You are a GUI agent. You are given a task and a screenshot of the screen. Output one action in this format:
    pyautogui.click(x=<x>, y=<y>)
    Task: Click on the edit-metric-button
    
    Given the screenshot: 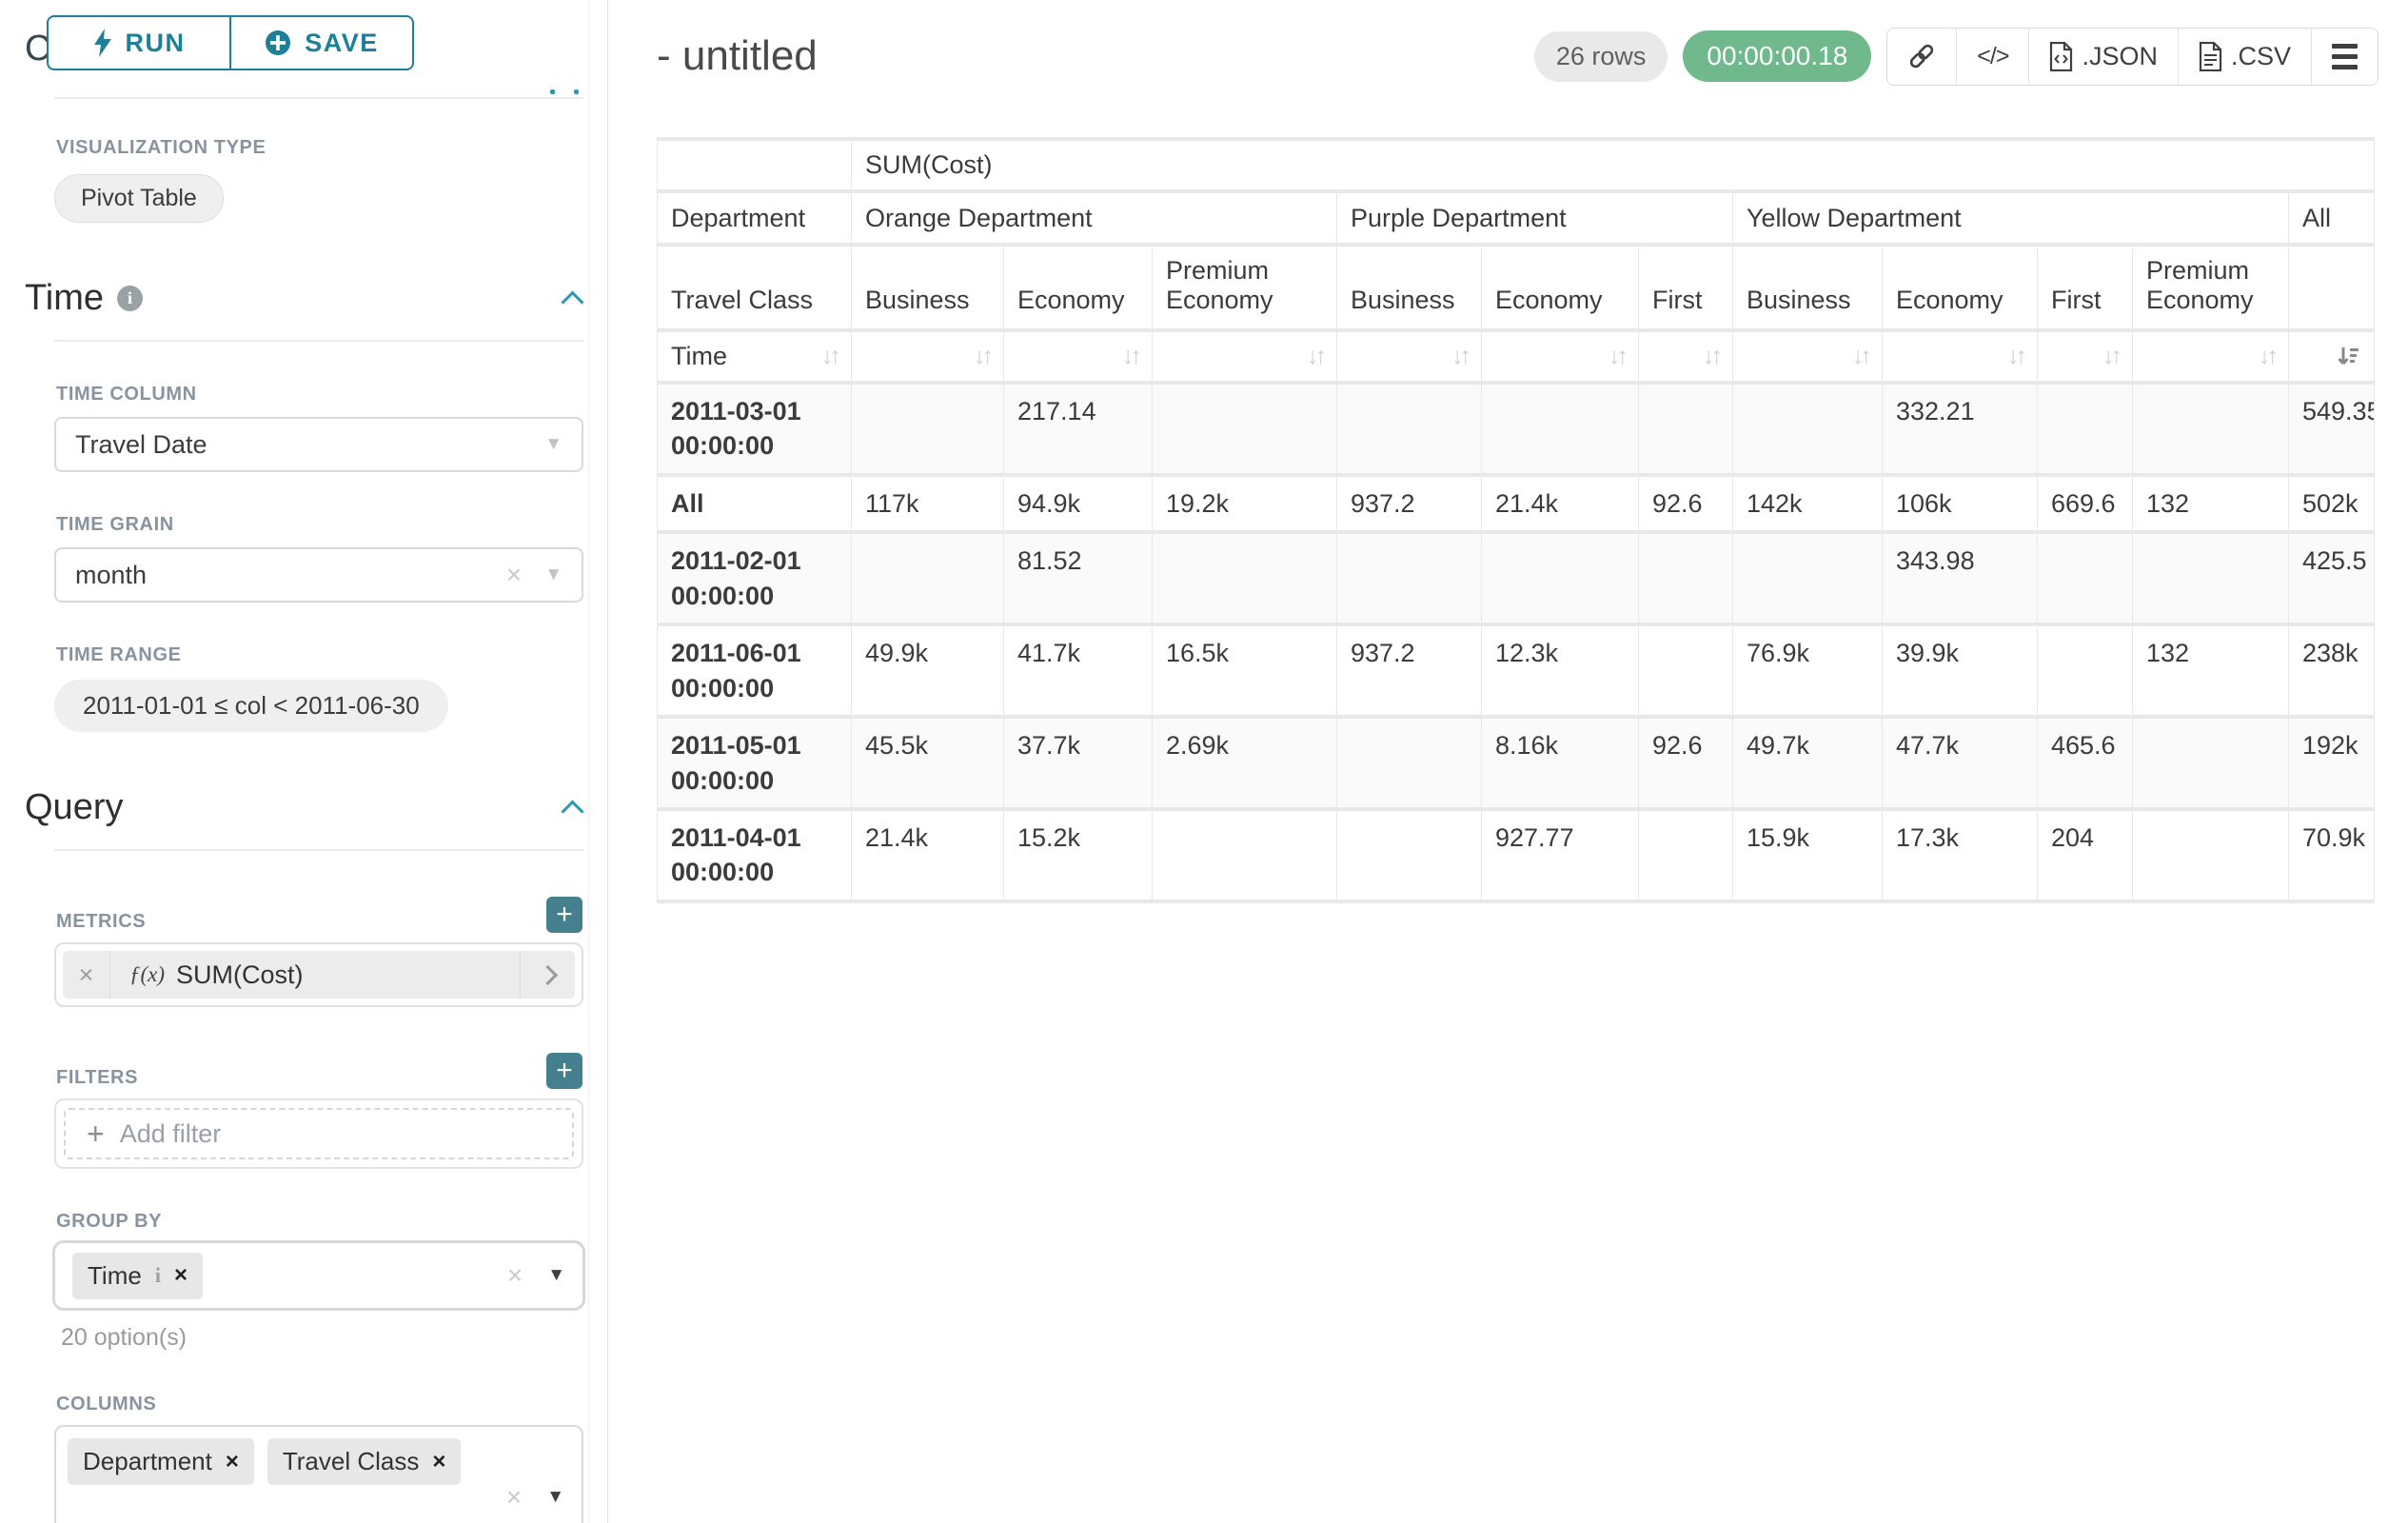 What is the action you would take?
    pyautogui.click(x=547, y=975)
    